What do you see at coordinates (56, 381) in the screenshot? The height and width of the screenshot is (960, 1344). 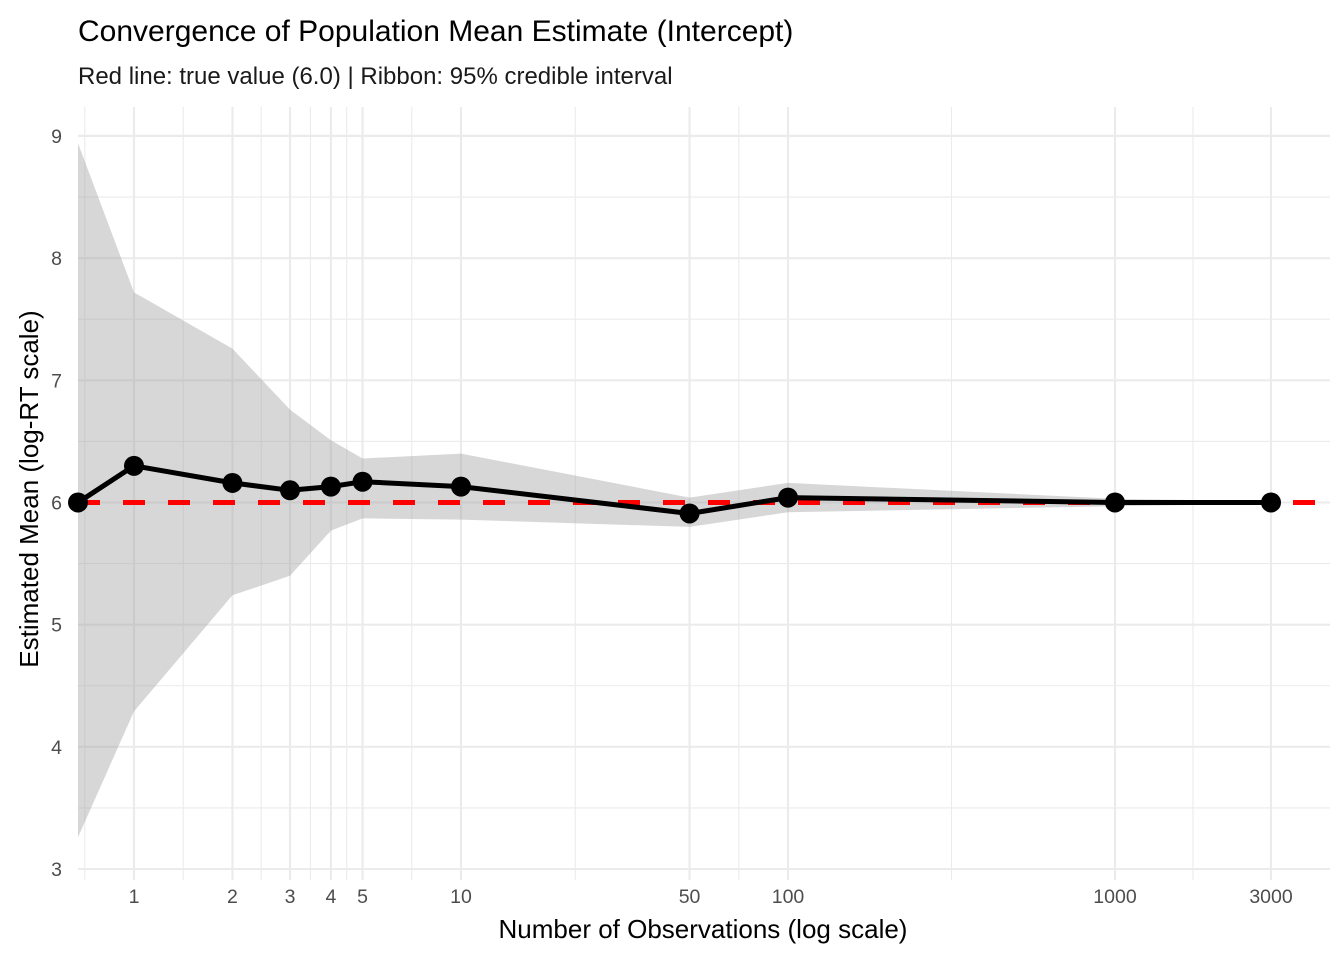 I see `y-tick-label: 7` at bounding box center [56, 381].